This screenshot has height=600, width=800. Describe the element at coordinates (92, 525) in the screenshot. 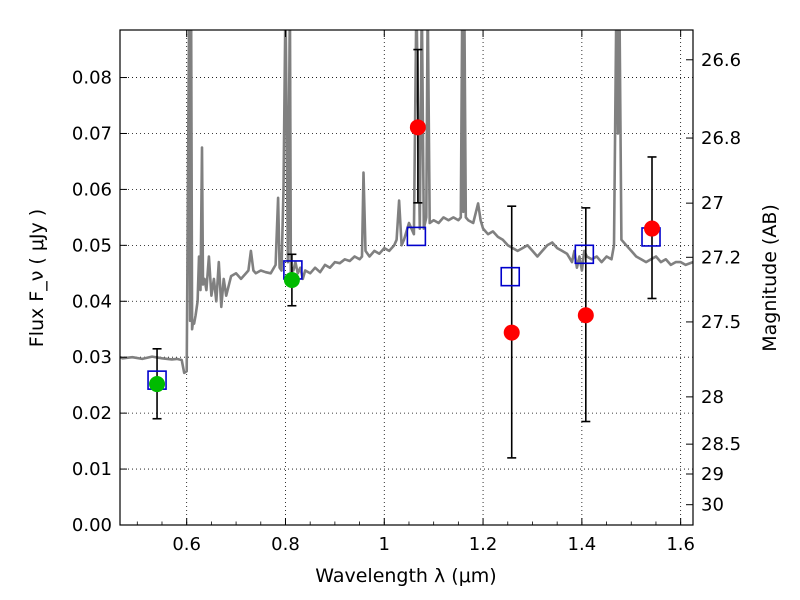

I see `y-tick-label: 0.00` at that location.